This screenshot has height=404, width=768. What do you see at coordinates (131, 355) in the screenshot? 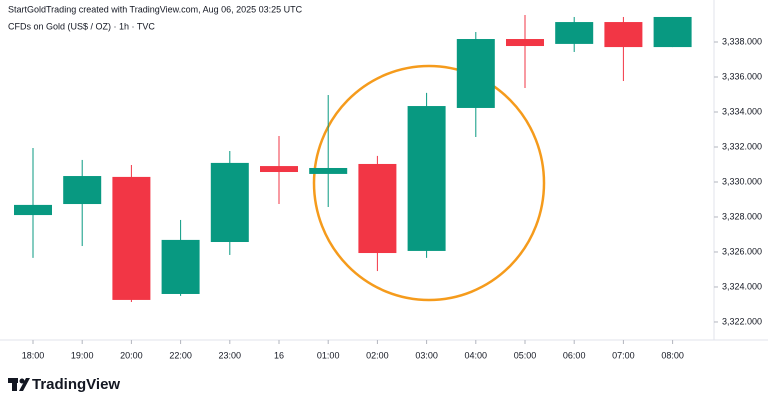
I see `x-tick-label: 20:00` at bounding box center [131, 355].